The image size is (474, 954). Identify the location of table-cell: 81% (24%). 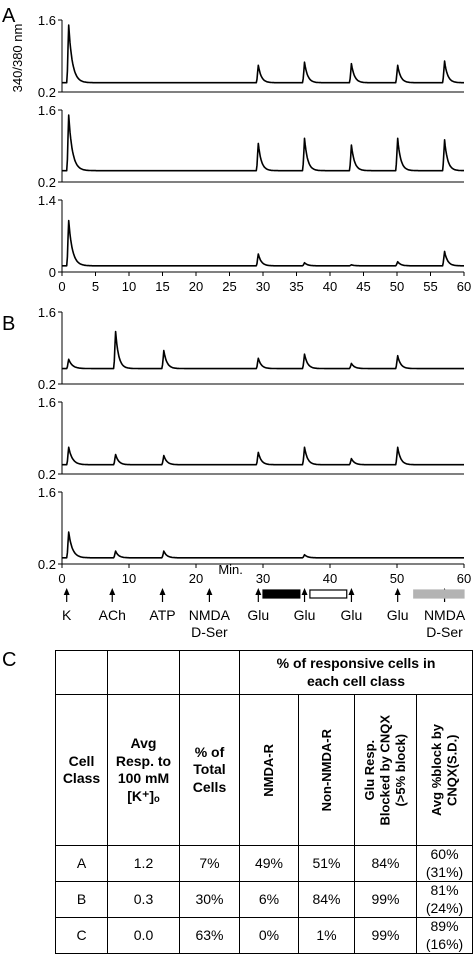
(444, 899).